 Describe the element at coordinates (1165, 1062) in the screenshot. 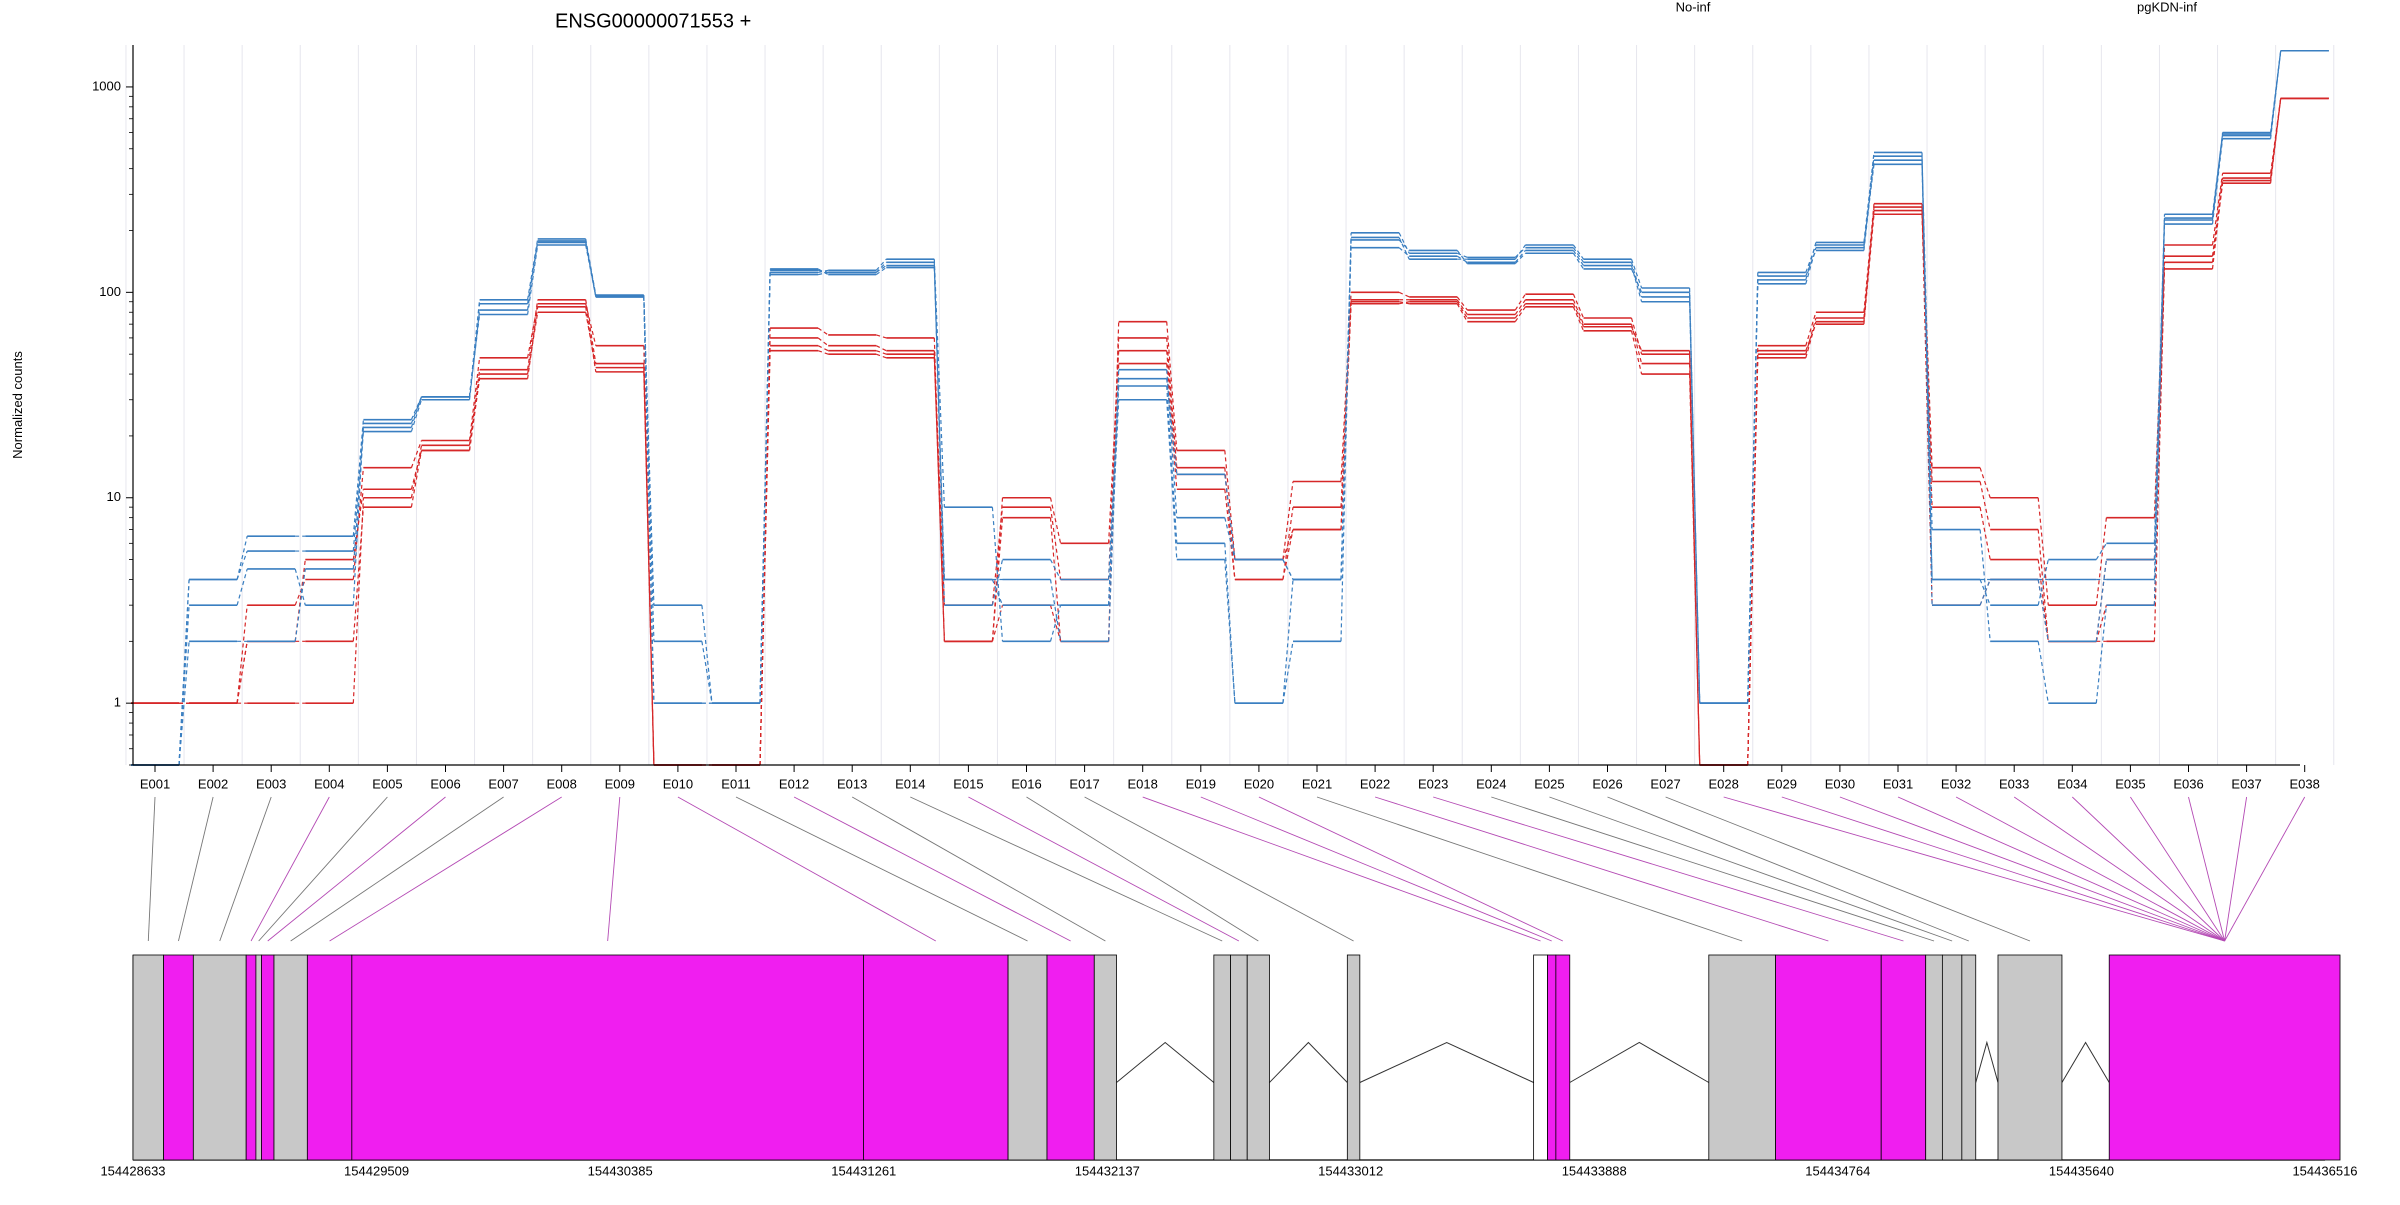

I see `intron-line` at that location.